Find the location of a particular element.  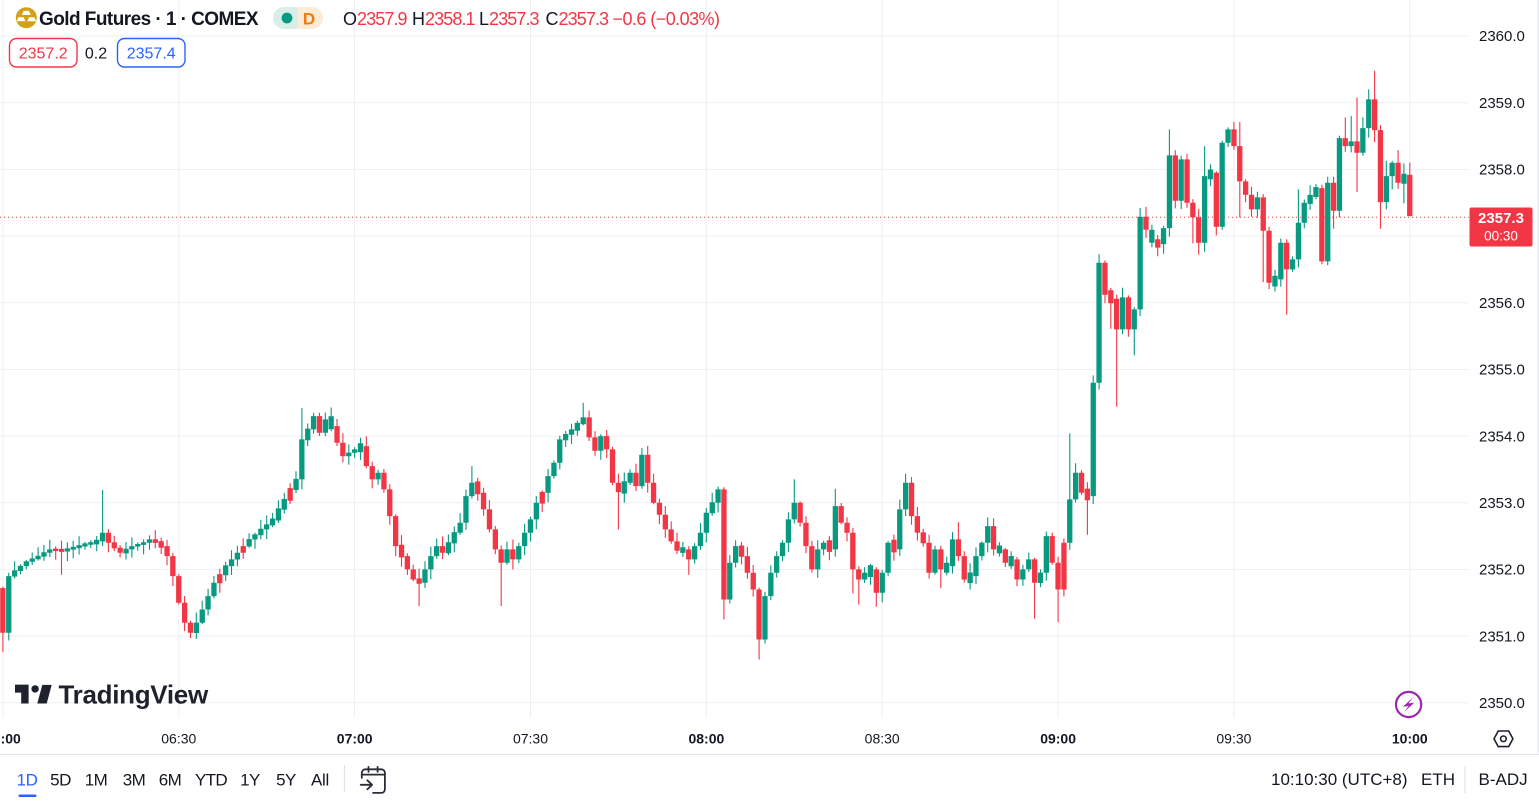

svg-text: B-ADJ is located at coordinates (1503, 779).